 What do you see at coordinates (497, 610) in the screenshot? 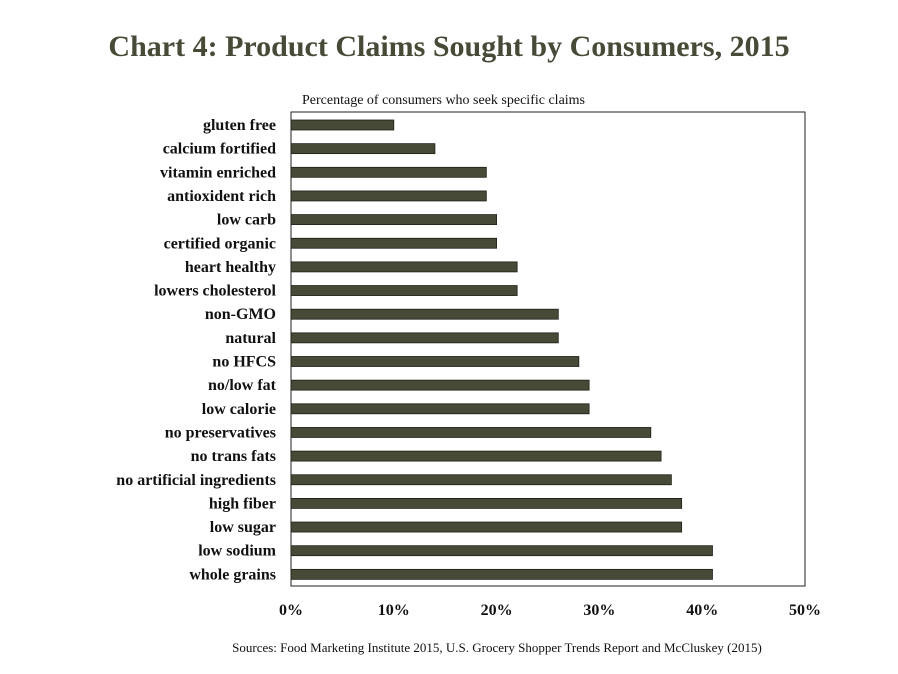
I see `x-tick-label-2: 20%` at bounding box center [497, 610].